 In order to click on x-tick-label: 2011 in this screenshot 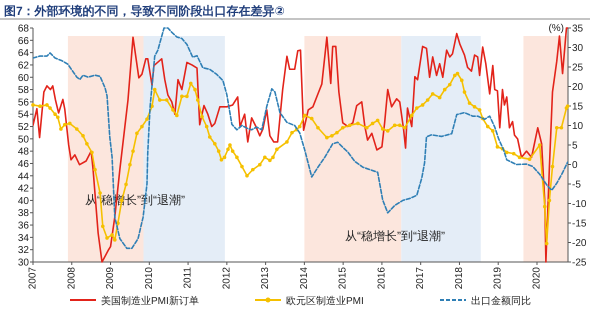, I will do `click(188, 277)`.